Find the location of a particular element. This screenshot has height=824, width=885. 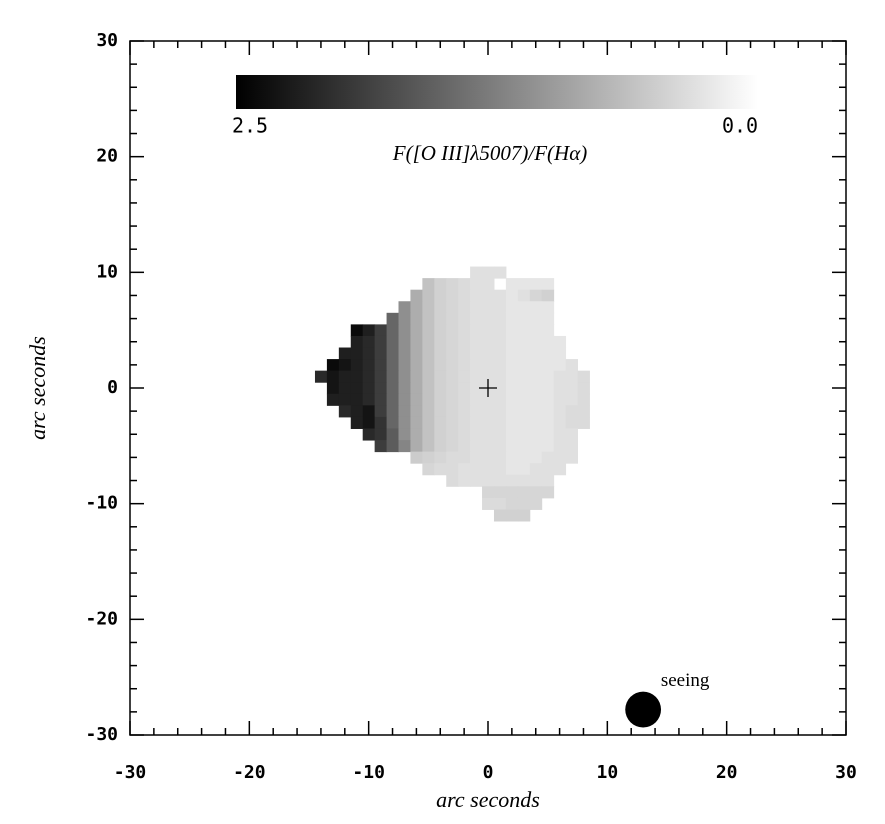

y-tick-label: 20 is located at coordinates (107, 156).